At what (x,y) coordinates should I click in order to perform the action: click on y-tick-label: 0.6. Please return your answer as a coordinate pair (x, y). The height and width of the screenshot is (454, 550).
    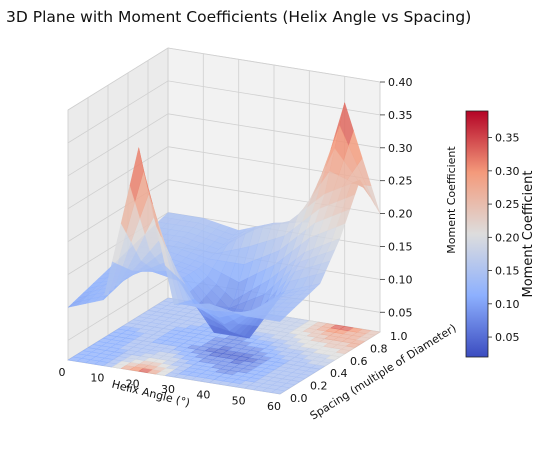
    Looking at the image, I should click on (359, 361).